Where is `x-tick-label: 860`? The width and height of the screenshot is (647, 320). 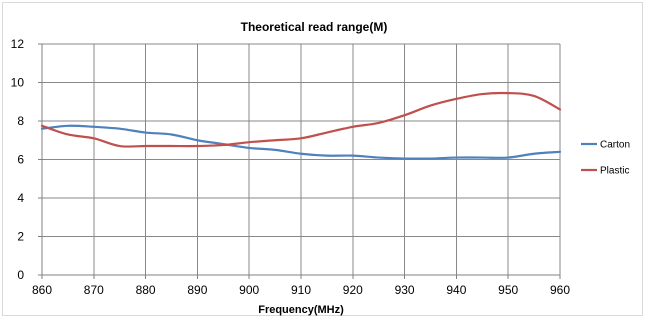
x-tick-label: 860 is located at coordinates (42, 290).